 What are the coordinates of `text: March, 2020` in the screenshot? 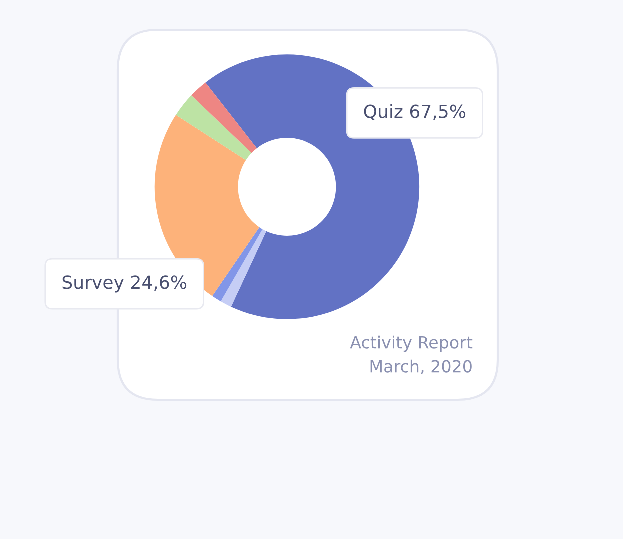 It's located at (421, 367).